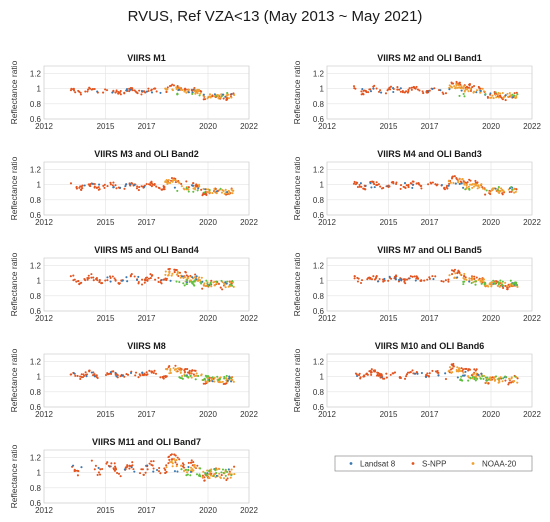 Image resolution: width=550 pixels, height=522 pixels. Describe the element at coordinates (429, 380) in the screenshot. I see `axes-frame` at that location.